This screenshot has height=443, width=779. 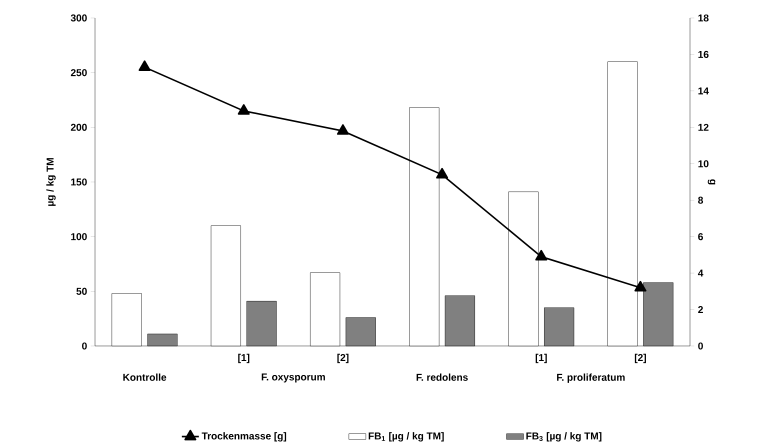 I want to click on legend-label: FB$_{3}$ [µg / kg TM], so click(x=564, y=437).